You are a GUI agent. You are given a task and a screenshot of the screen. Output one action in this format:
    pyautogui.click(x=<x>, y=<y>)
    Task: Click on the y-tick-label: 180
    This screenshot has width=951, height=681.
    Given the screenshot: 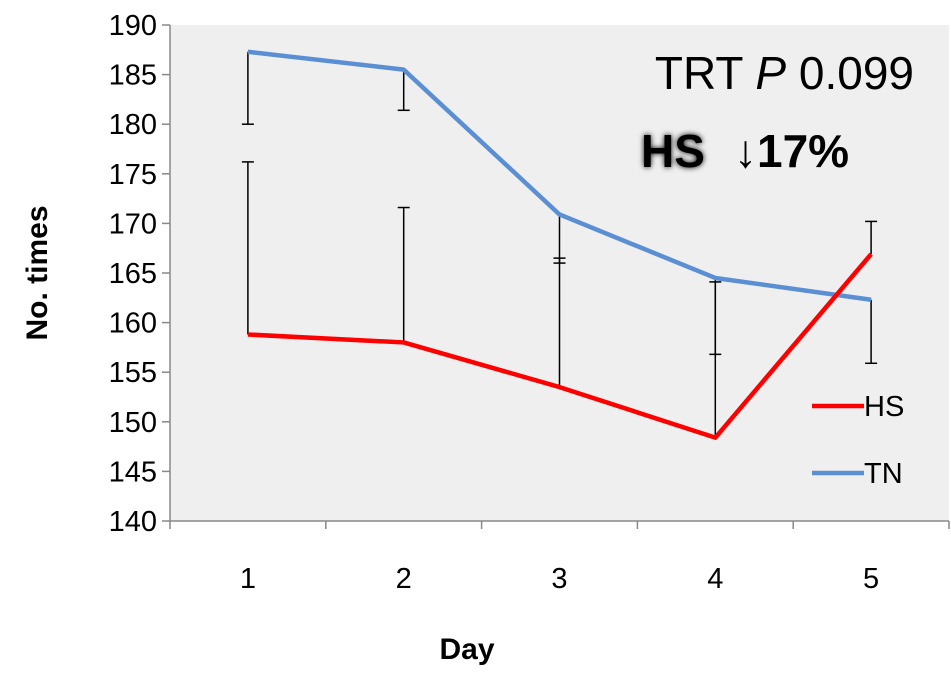 What is the action you would take?
    pyautogui.click(x=133, y=125)
    